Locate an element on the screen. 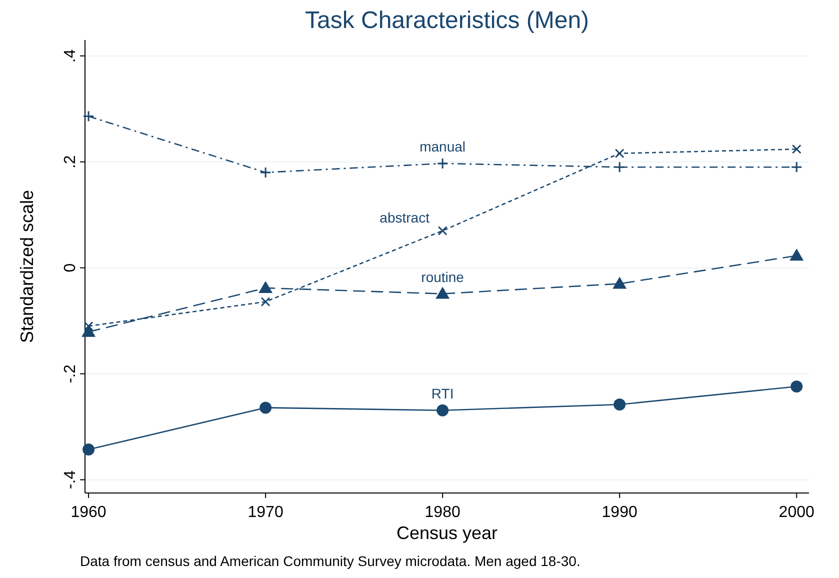 The image size is (839, 578). x-tick-label: 2000 is located at coordinates (796, 512).